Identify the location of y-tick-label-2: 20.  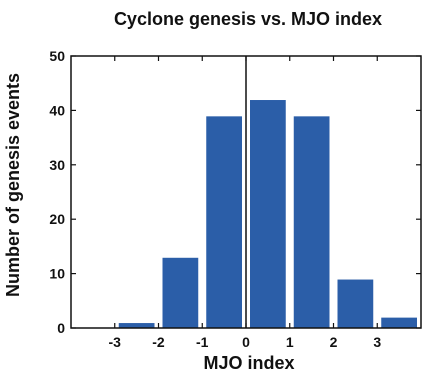
(57, 219).